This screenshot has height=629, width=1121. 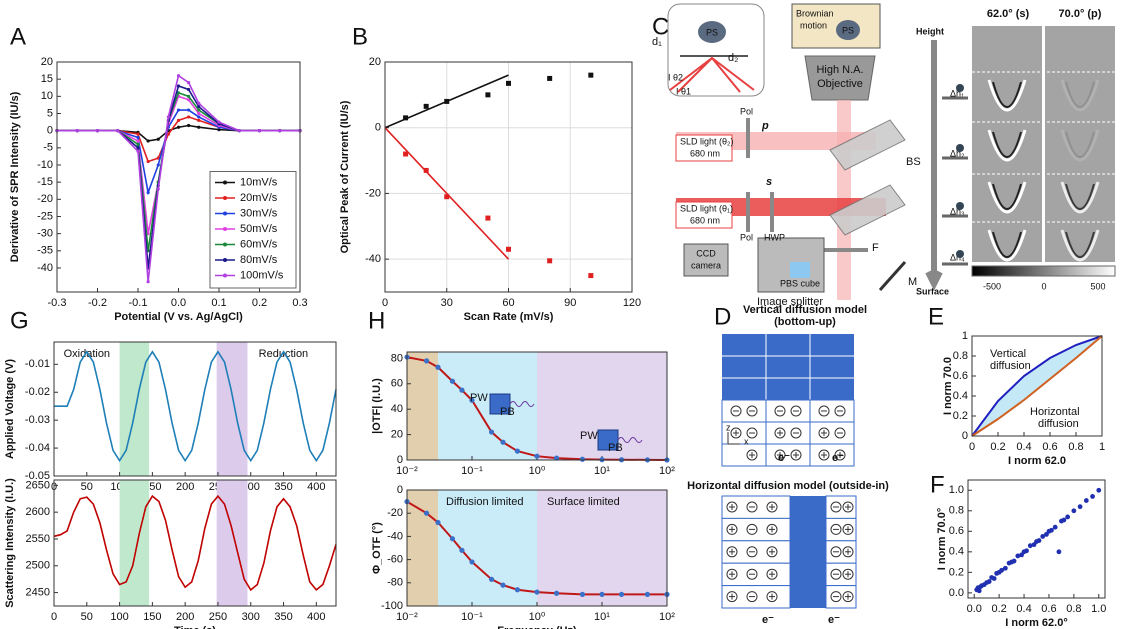 I want to click on label: -500, so click(x=992, y=286).